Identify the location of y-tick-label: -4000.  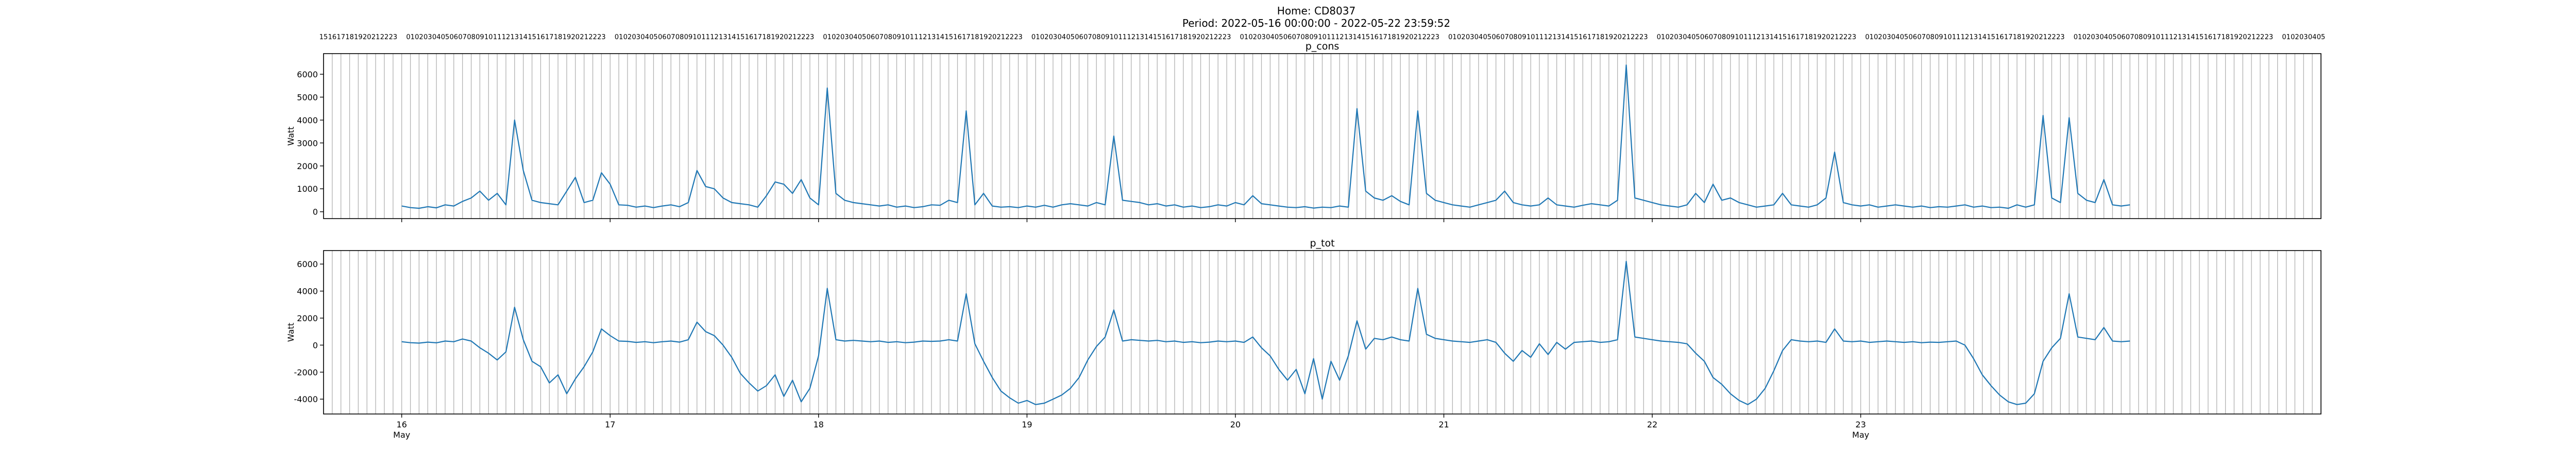
(306, 399).